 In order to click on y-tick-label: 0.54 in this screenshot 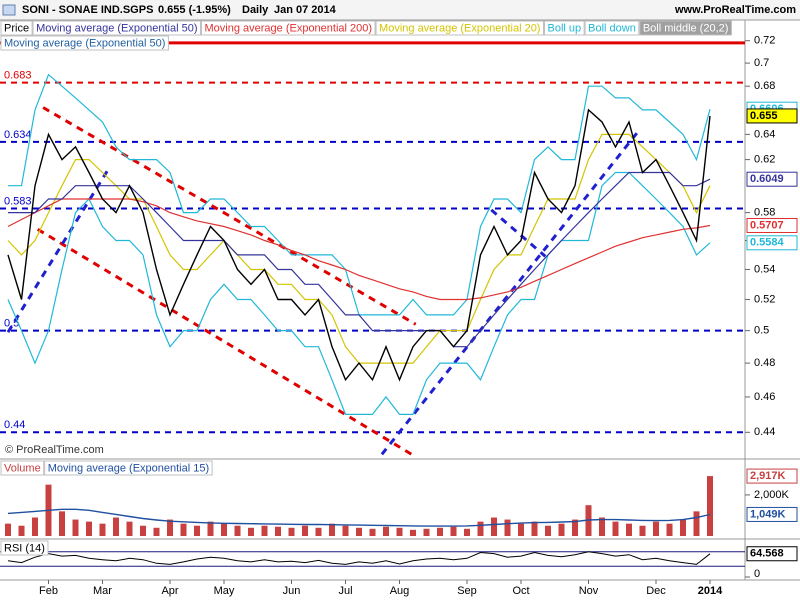, I will do `click(764, 269)`.